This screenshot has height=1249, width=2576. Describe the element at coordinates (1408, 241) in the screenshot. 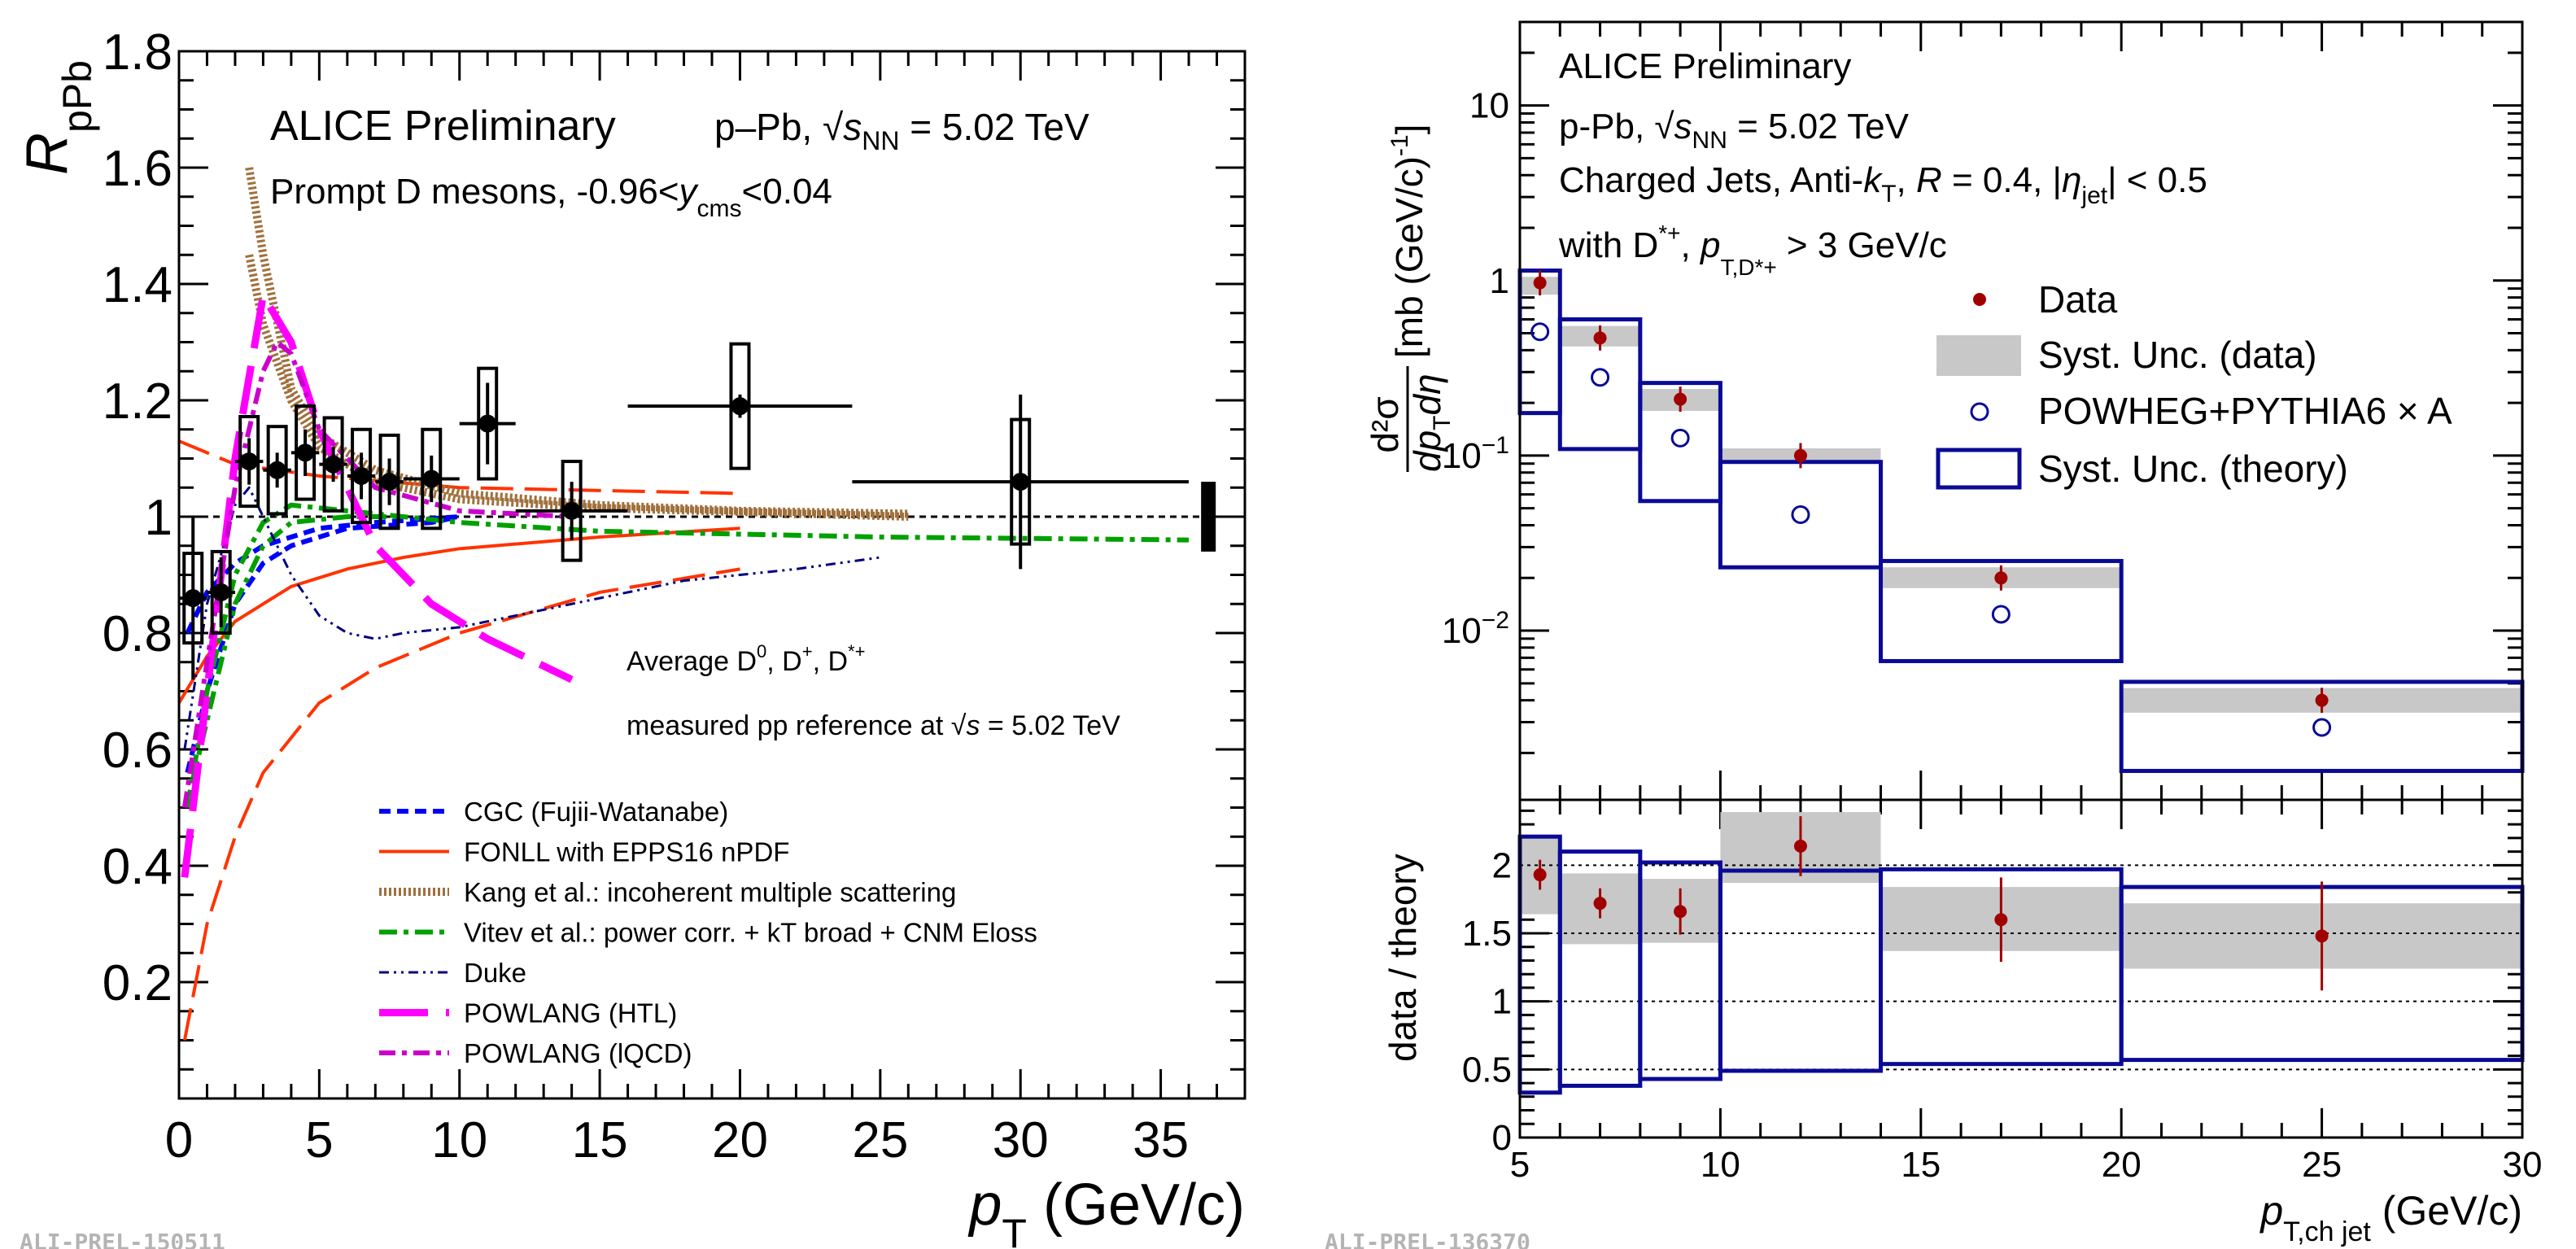

I see `svg-text: [mb (GeV/c)-1]` at that location.